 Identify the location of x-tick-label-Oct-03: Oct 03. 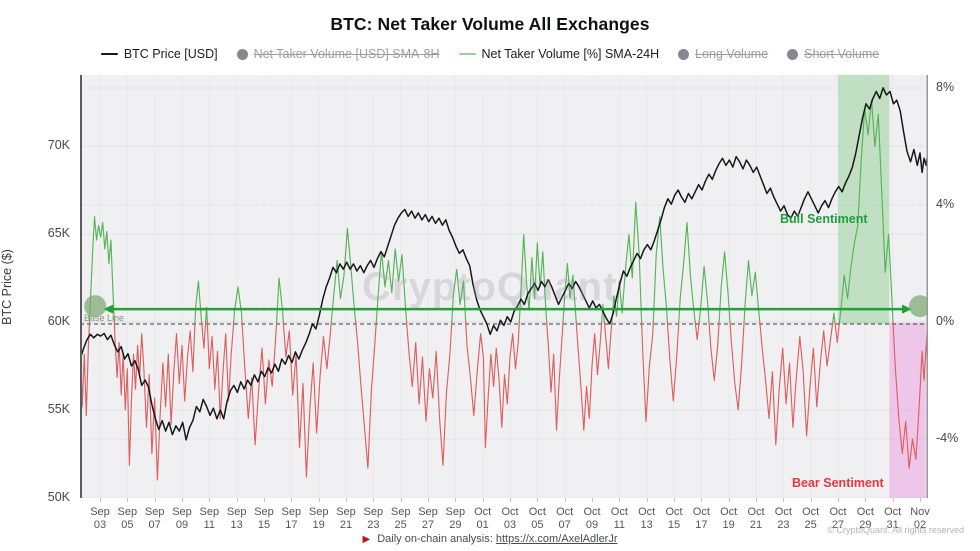
(510, 518).